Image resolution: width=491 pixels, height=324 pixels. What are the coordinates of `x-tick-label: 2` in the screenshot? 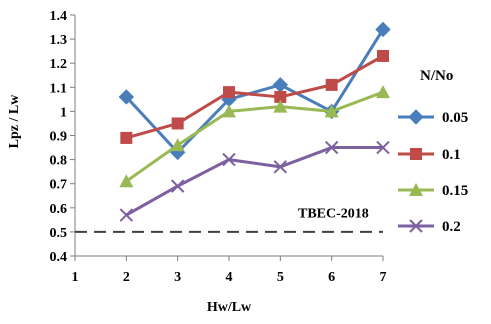 It's located at (126, 277).